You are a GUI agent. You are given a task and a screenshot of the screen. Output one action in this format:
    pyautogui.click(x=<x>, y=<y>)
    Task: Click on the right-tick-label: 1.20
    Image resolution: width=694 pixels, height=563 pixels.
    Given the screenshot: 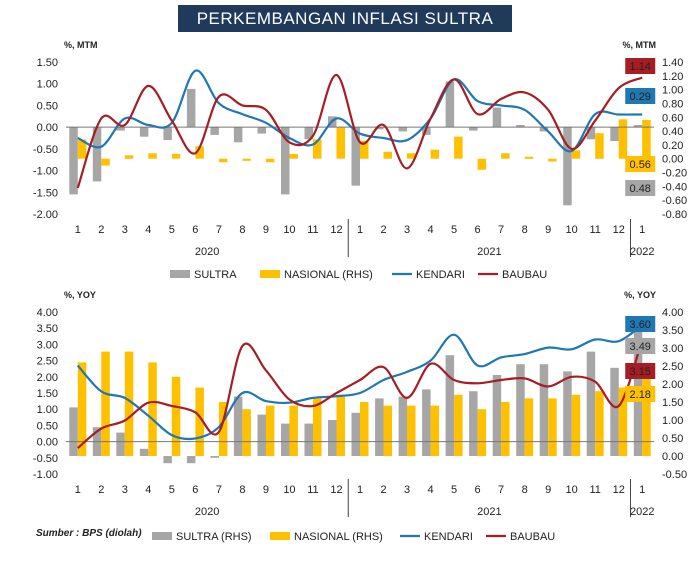 What is the action you would take?
    pyautogui.click(x=672, y=77)
    